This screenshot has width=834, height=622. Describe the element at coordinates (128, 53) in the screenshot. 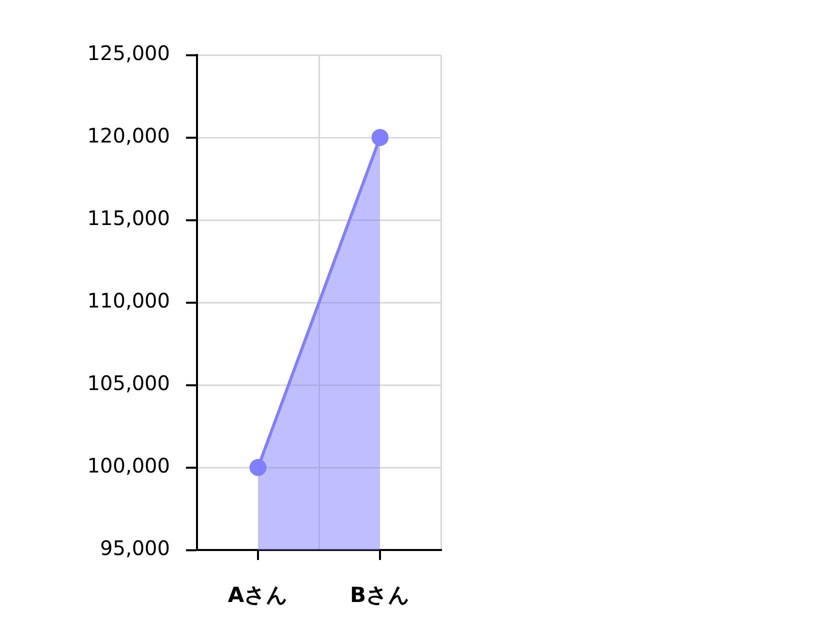

I see `y-tick-label: 125,000` at that location.